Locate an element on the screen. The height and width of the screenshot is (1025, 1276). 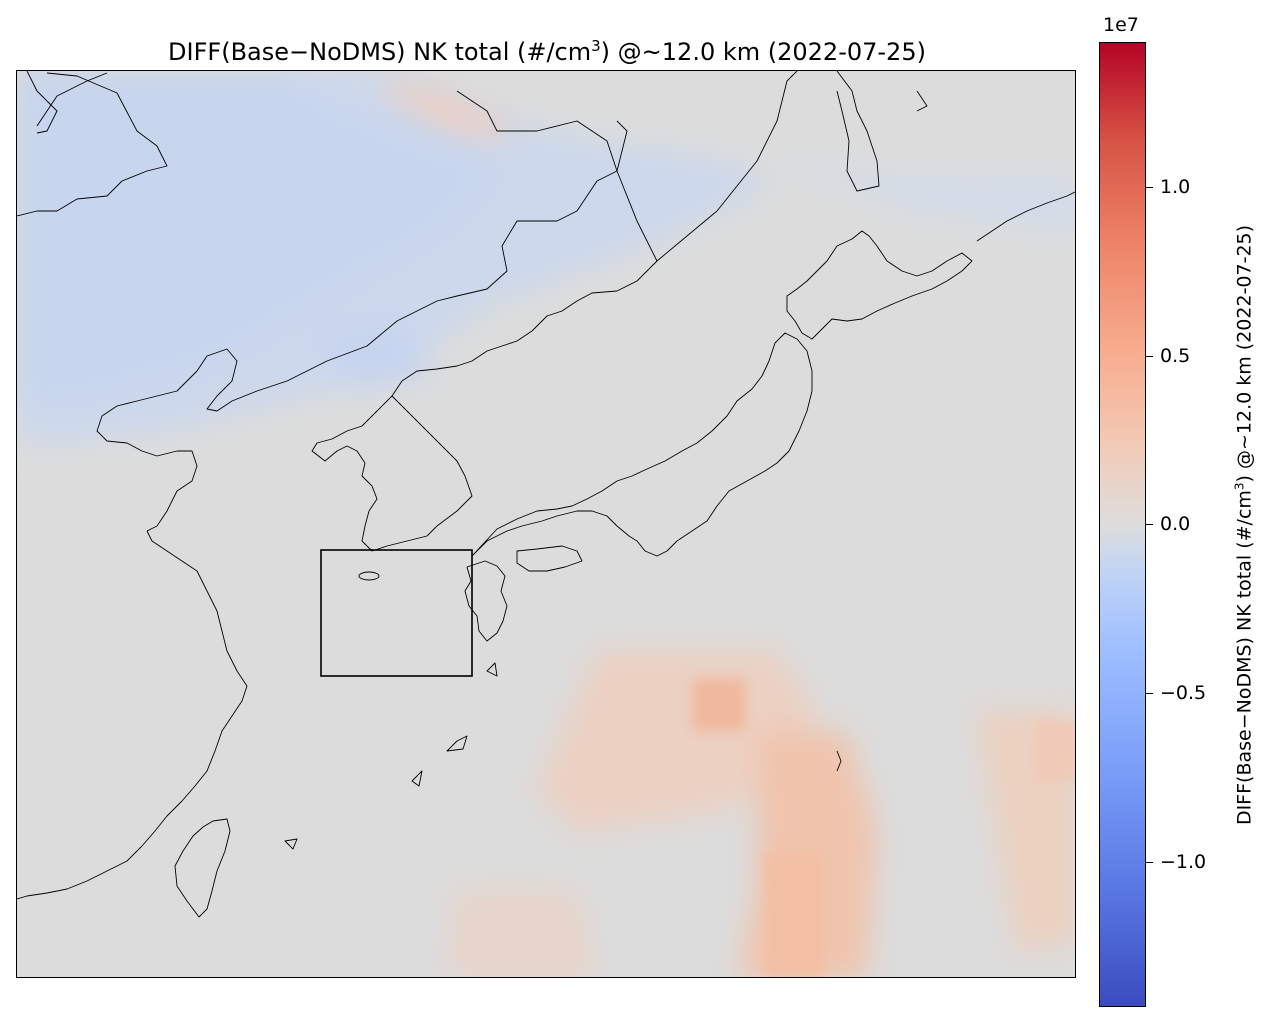
taiwan-outline is located at coordinates (202, 868).